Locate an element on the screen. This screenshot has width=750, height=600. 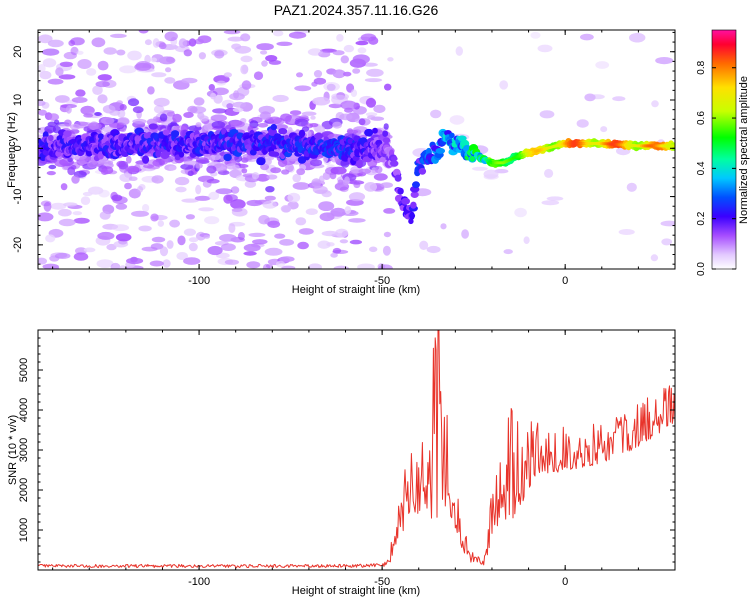
spectrogram-xtick-label: -100 is located at coordinates (199, 281).